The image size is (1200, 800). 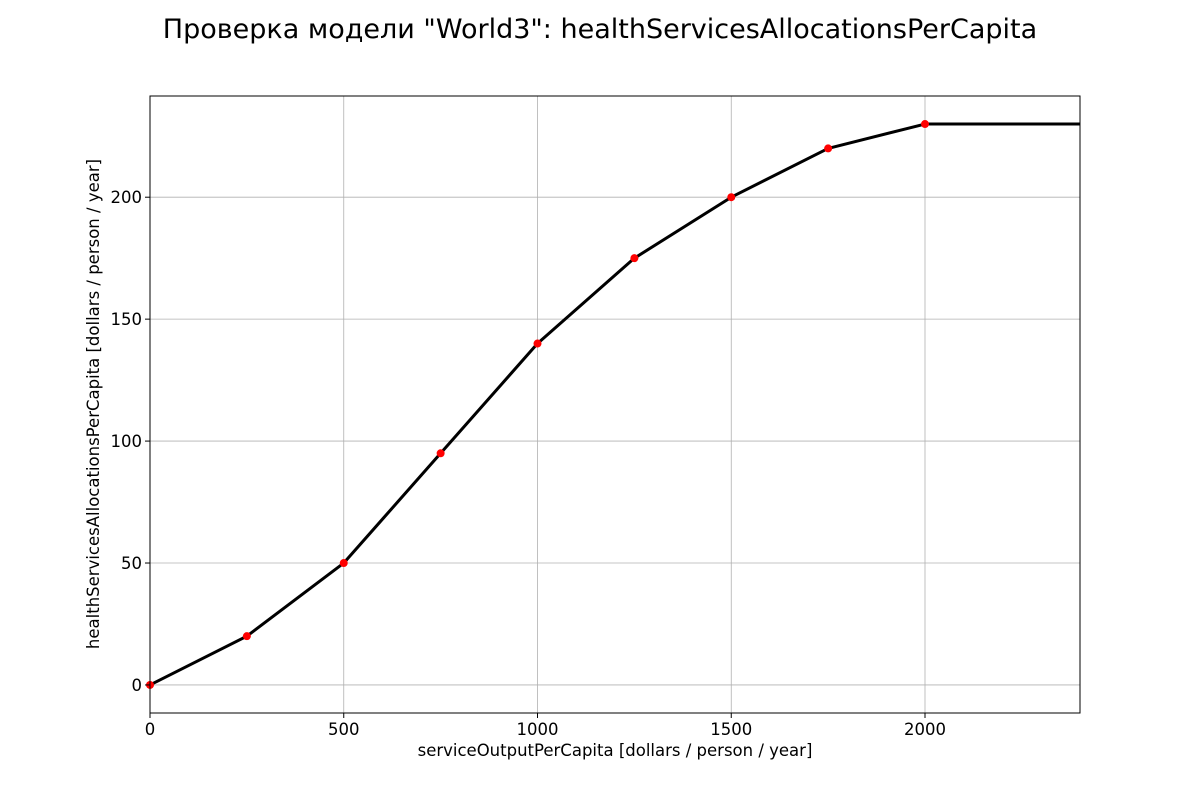 I want to click on x-tick-label: 1000, so click(x=538, y=729).